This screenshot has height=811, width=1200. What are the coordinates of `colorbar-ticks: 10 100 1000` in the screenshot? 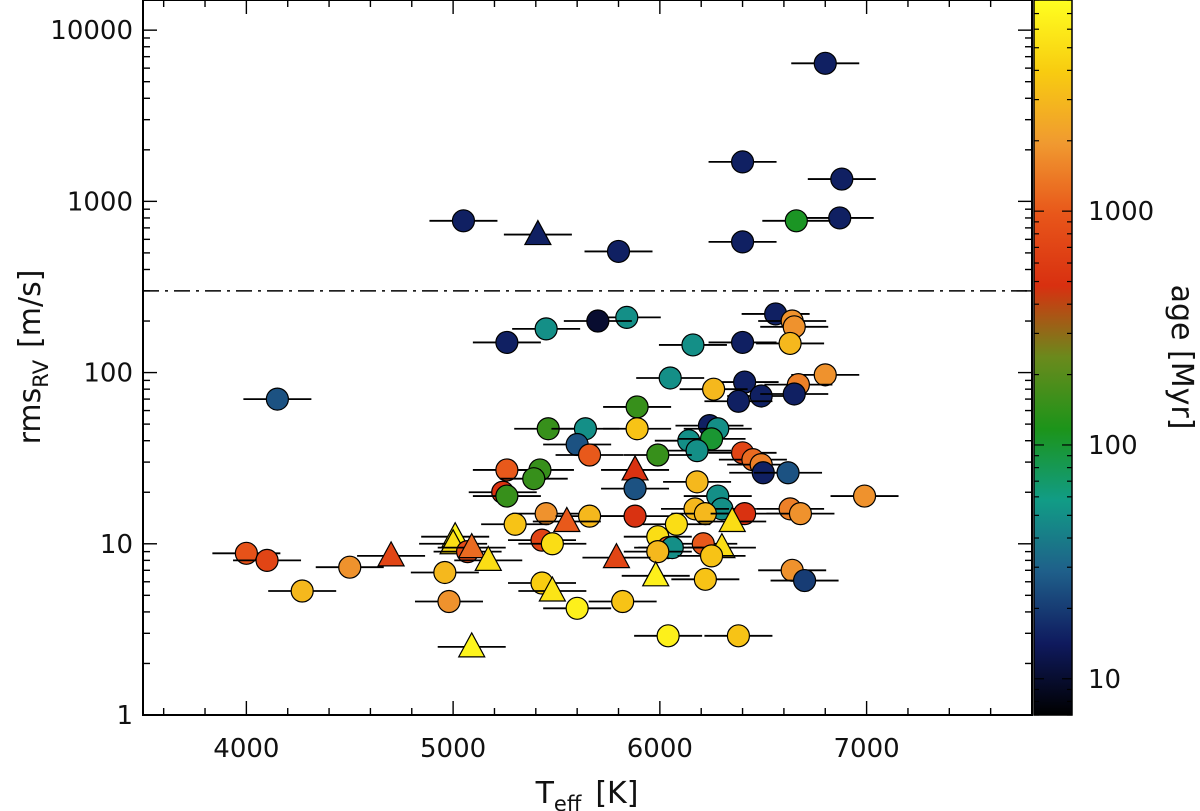 It's located at (1094, 358).